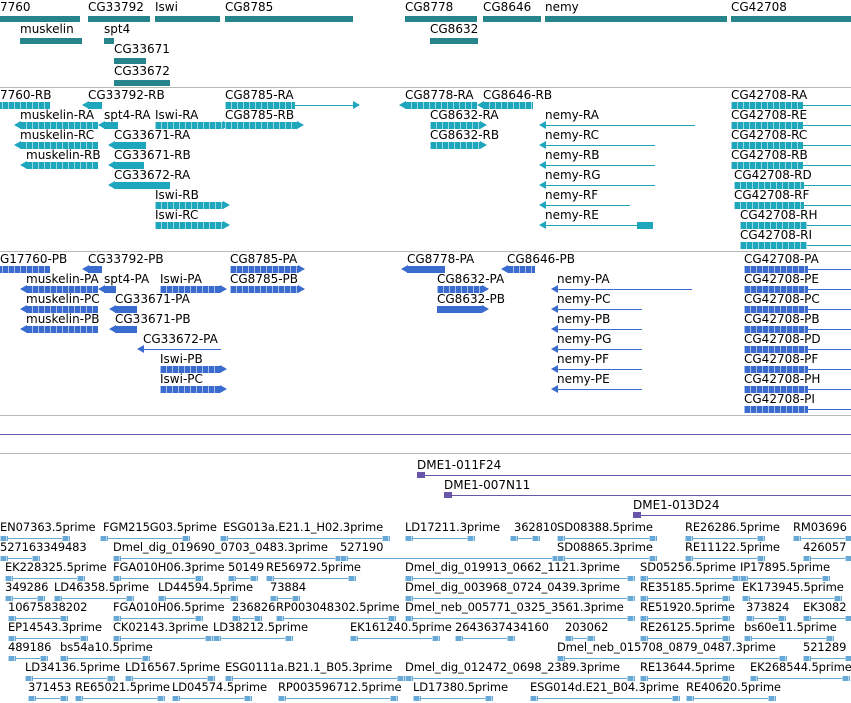 Image resolution: width=851 pixels, height=703 pixels. What do you see at coordinates (666, 647) in the screenshot?
I see `feature-label: Dmel_neb_015708_0879_0487.3prime` at bounding box center [666, 647].